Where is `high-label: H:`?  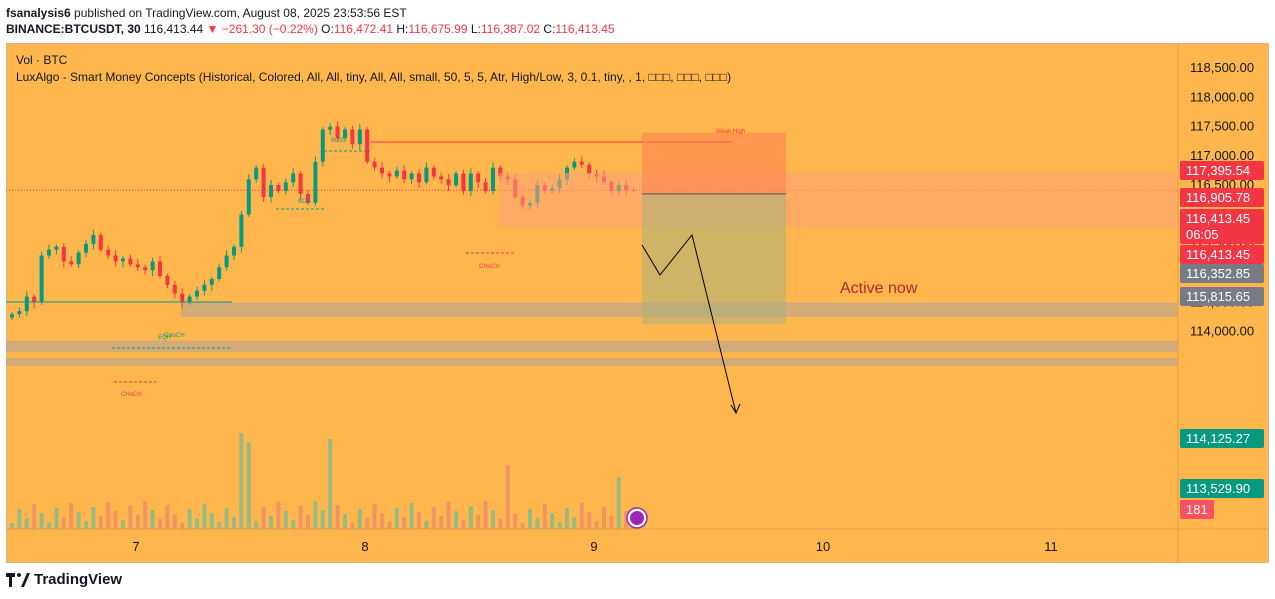 high-label: H: is located at coordinates (402, 29).